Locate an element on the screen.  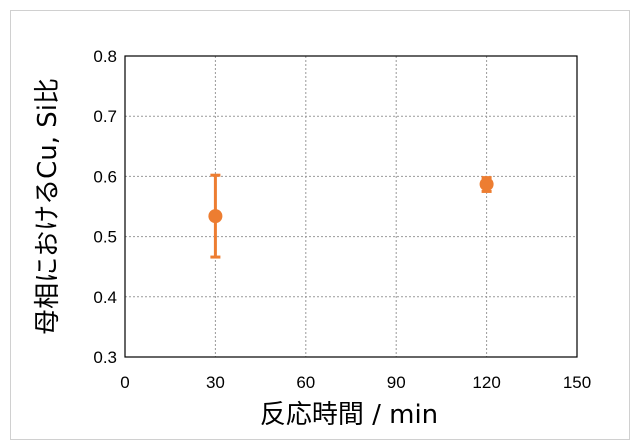
data-marks is located at coordinates (351, 216).